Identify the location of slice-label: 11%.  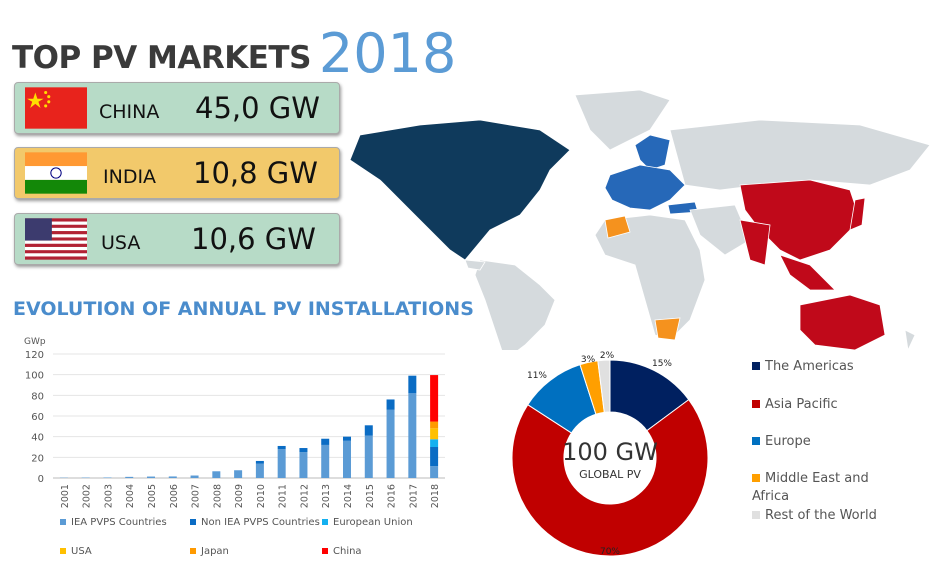
(537, 376).